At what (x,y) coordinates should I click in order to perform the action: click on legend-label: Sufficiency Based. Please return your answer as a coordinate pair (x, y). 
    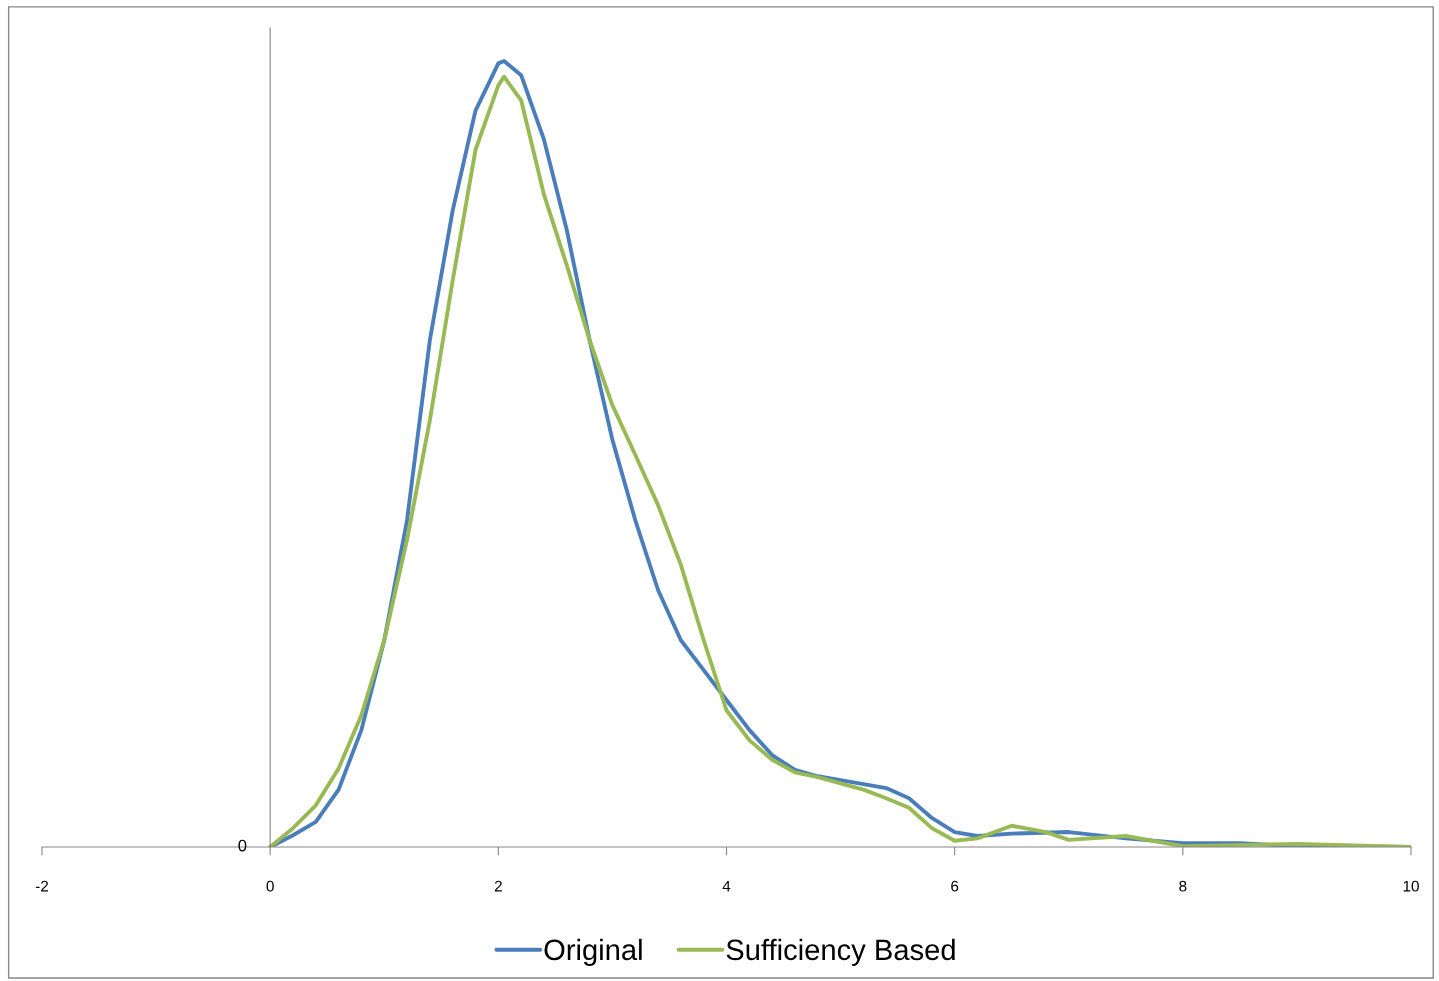
    Looking at the image, I should click on (840, 952).